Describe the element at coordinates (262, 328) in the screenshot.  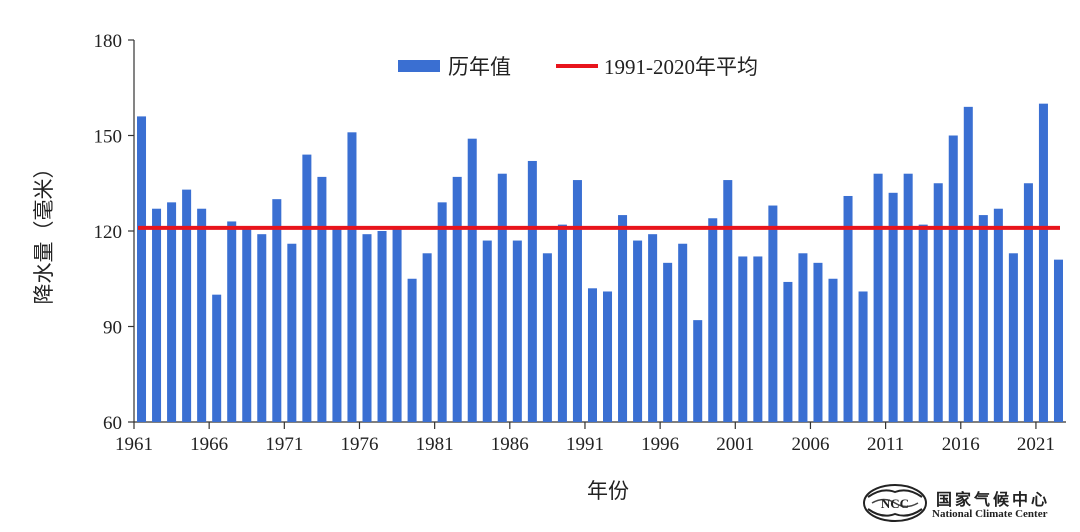
I see `bar-1969` at that location.